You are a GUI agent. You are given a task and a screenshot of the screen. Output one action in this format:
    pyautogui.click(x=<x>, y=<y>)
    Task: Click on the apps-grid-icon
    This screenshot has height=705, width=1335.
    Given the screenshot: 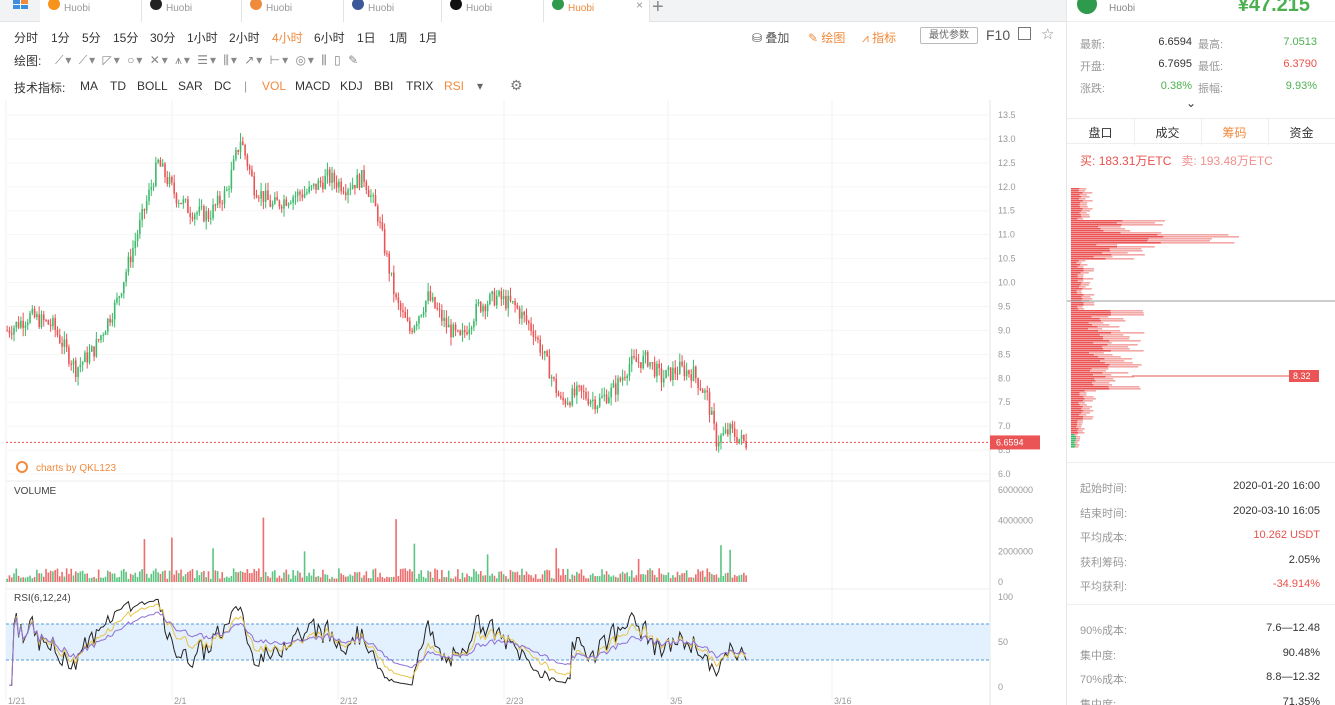 What is the action you would take?
    pyautogui.click(x=21, y=5)
    